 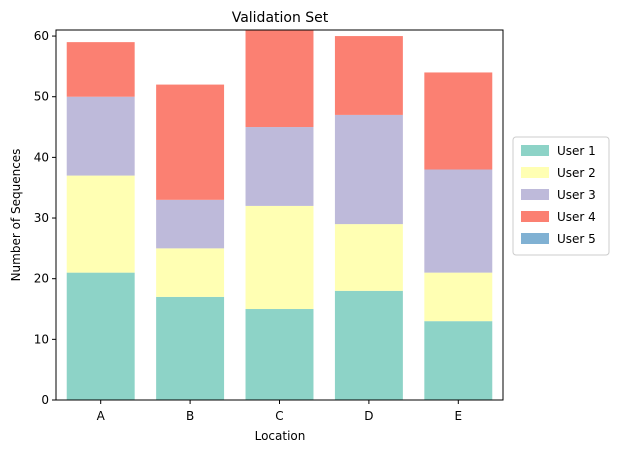 What do you see at coordinates (576, 217) in the screenshot?
I see `legend-label-user-4: User 4` at bounding box center [576, 217].